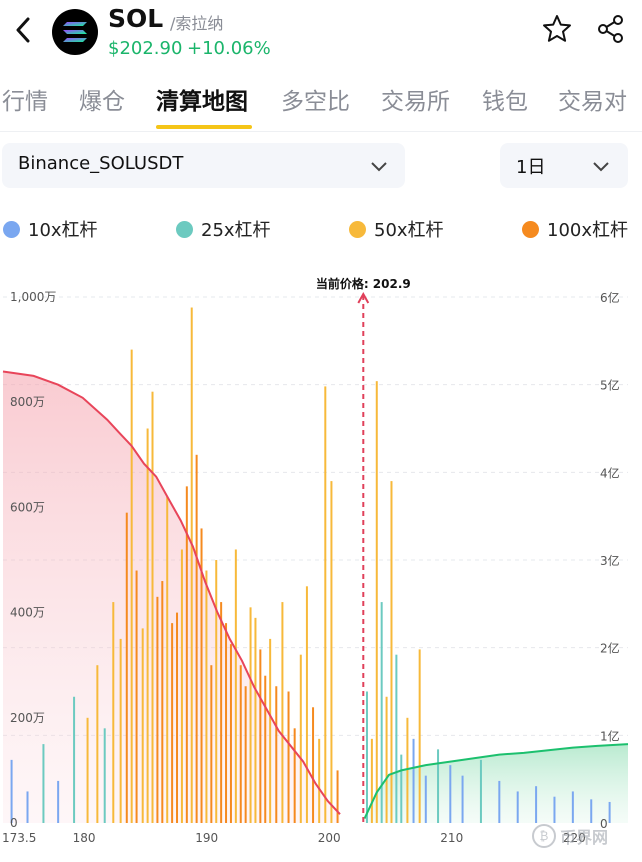 The image size is (642, 862). Describe the element at coordinates (223, 229) in the screenshot. I see `legend-25x: 25x杠杆` at that location.